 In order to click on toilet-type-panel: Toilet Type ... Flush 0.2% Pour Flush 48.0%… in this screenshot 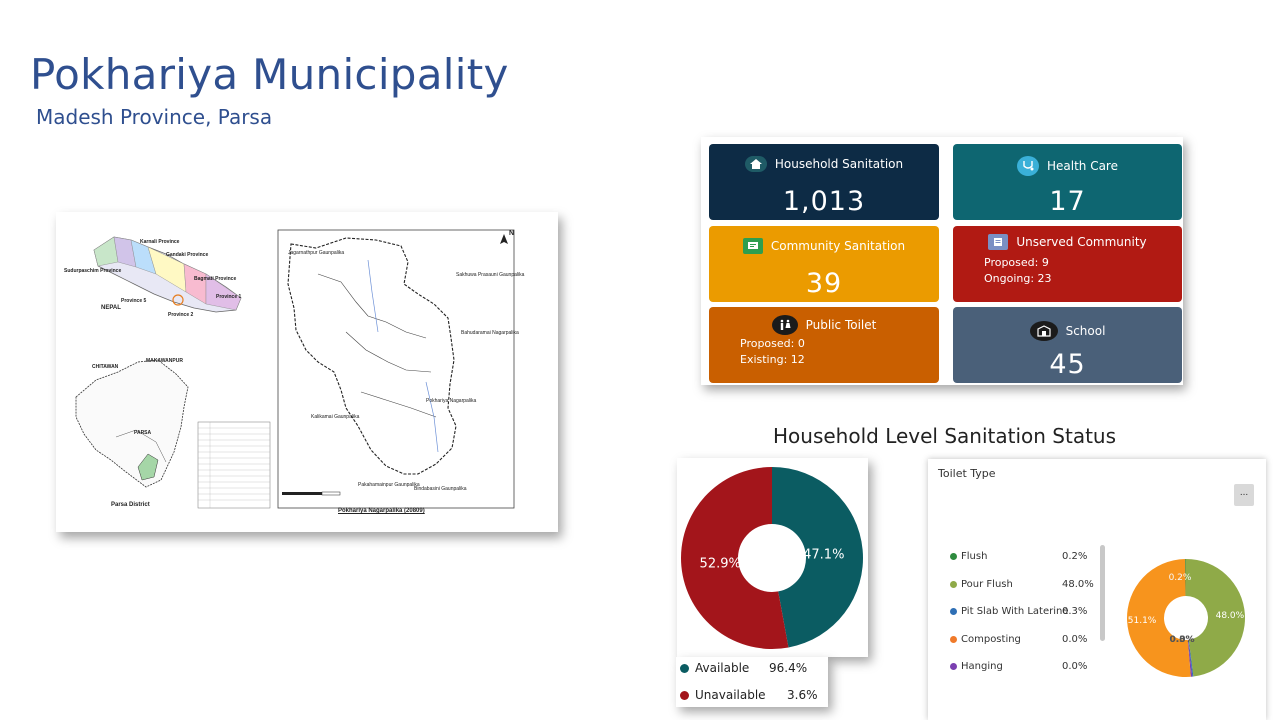, I will do `click(1097, 589)`.